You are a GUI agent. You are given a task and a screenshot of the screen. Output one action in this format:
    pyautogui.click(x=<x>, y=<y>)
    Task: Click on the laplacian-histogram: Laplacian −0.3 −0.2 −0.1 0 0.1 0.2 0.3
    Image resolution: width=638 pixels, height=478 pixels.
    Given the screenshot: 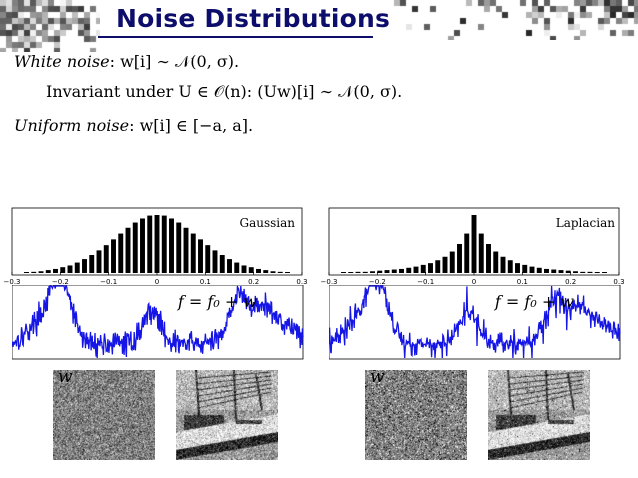 What is the action you would take?
    pyautogui.click(x=473, y=246)
    